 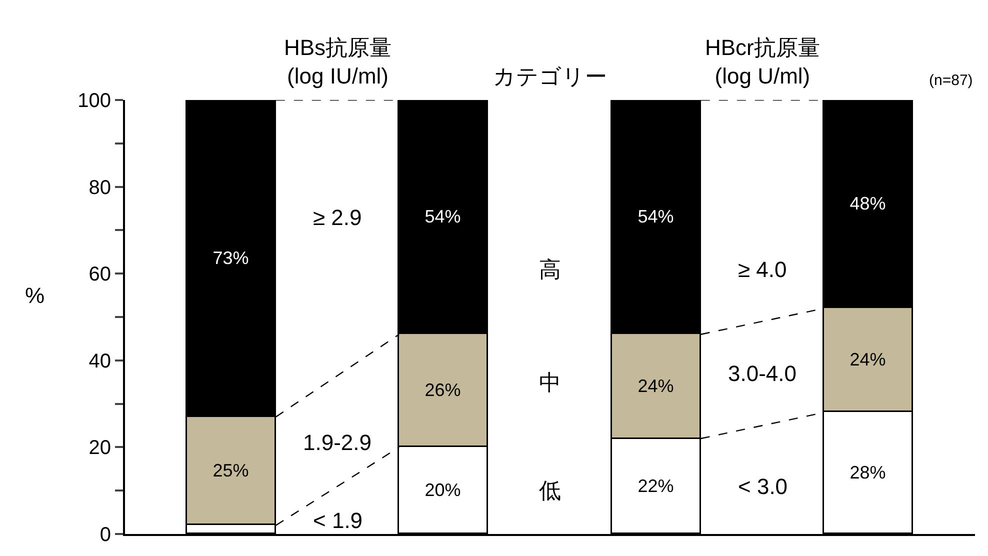 I want to click on annotation: 高, so click(x=550, y=269).